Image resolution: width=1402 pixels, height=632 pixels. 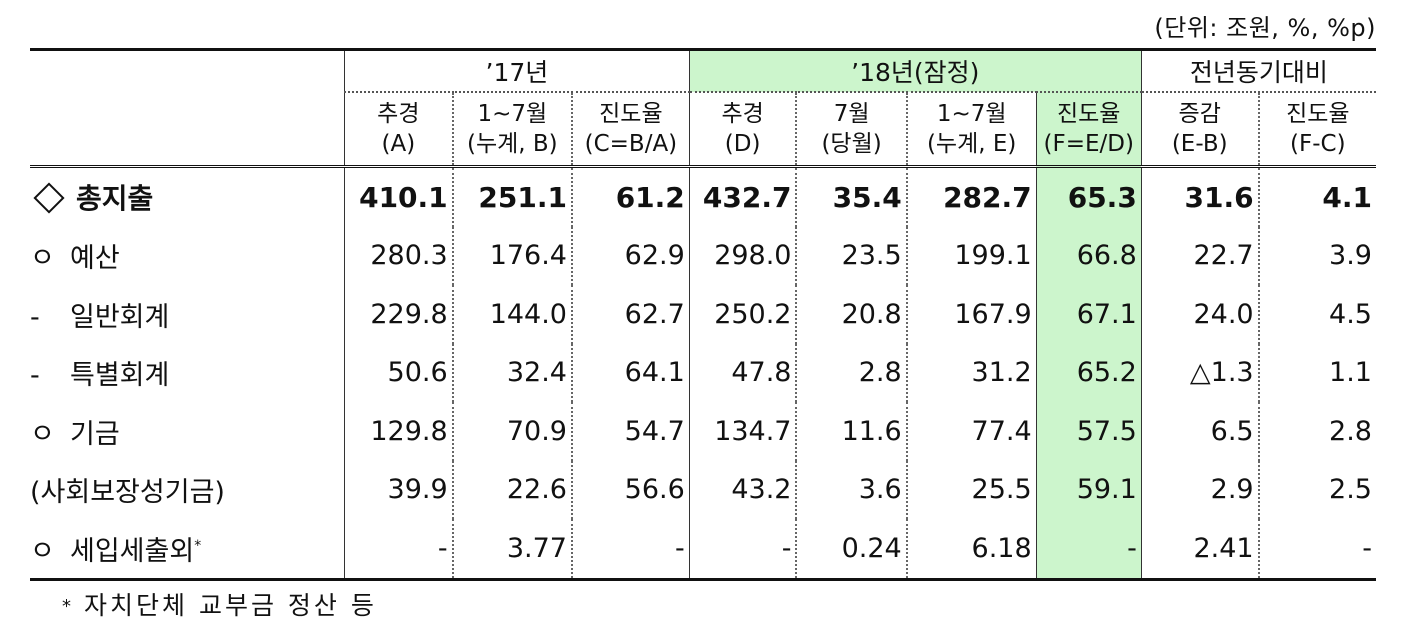 I want to click on cell-value: 280.3, so click(x=398, y=255).